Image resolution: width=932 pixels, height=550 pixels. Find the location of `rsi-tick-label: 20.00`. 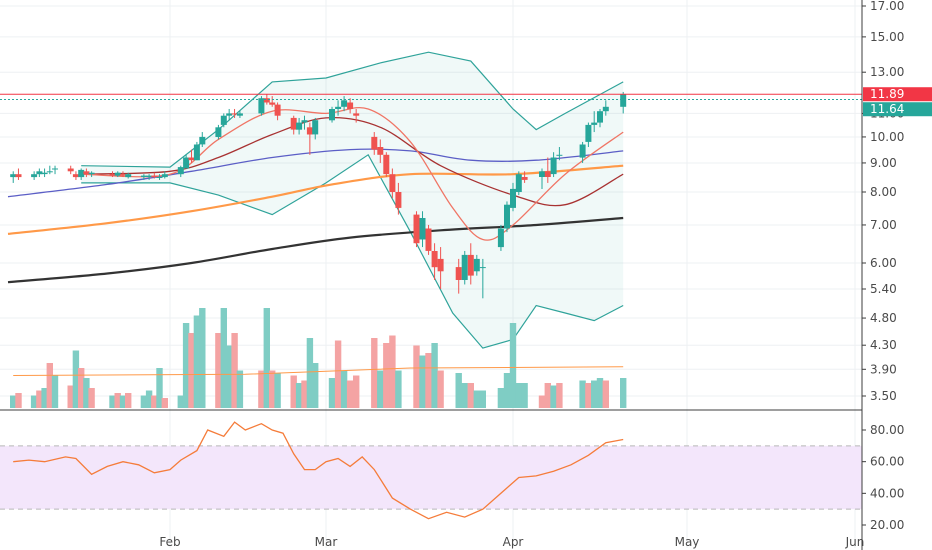

rsi-tick-label: 20.00 is located at coordinates (887, 525).